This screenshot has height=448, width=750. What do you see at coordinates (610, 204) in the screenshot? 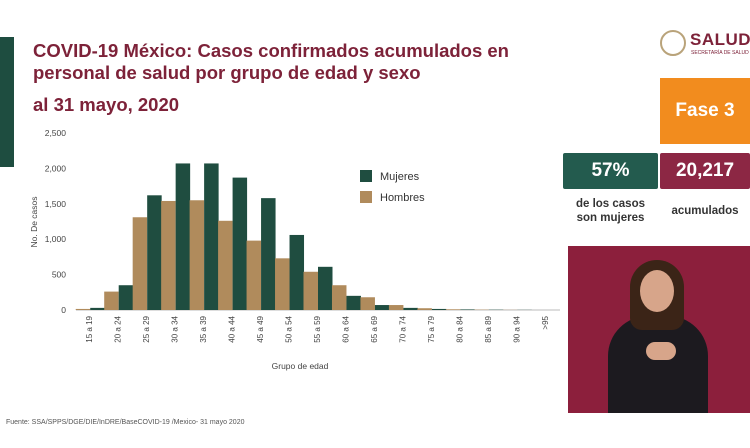
I see `women-caption-line-1: de los casos` at bounding box center [610, 204].